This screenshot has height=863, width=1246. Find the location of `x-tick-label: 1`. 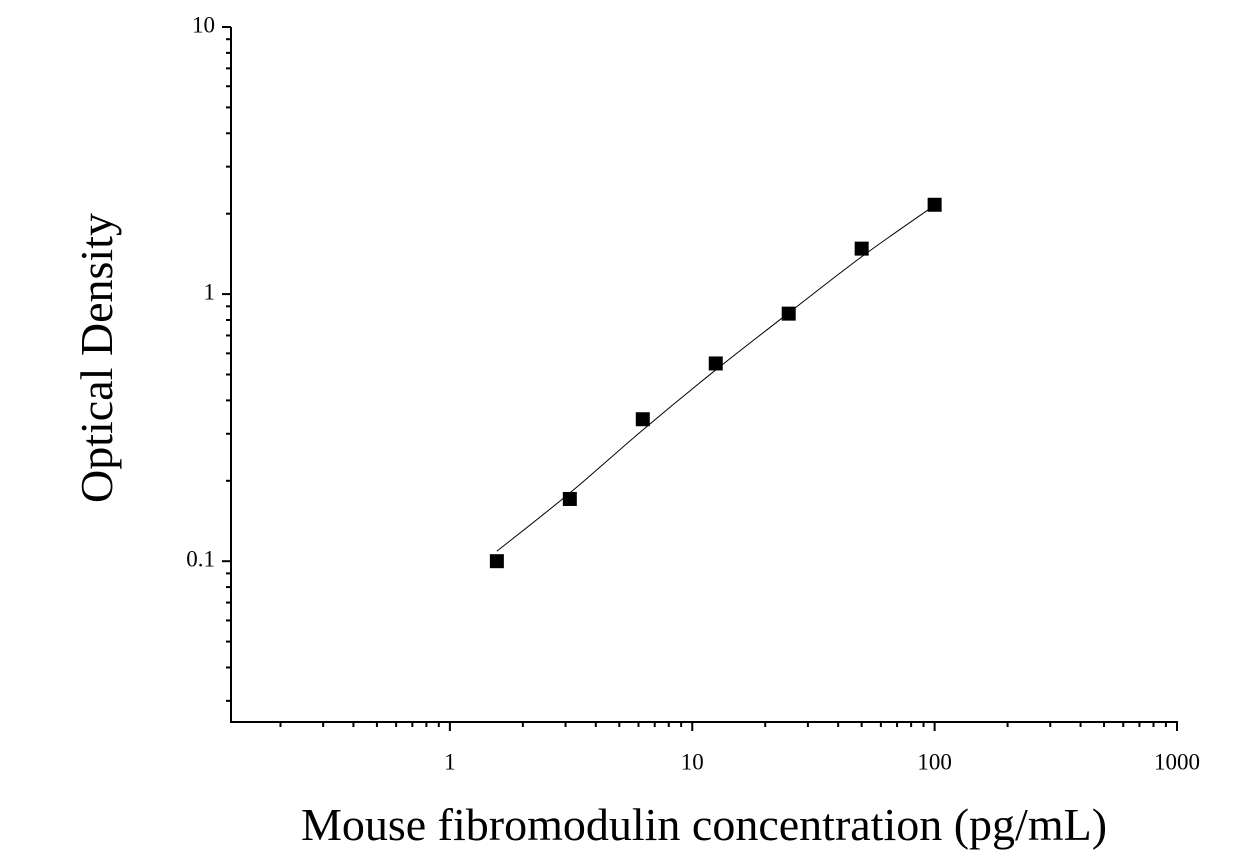

x-tick-label: 1 is located at coordinates (450, 761).